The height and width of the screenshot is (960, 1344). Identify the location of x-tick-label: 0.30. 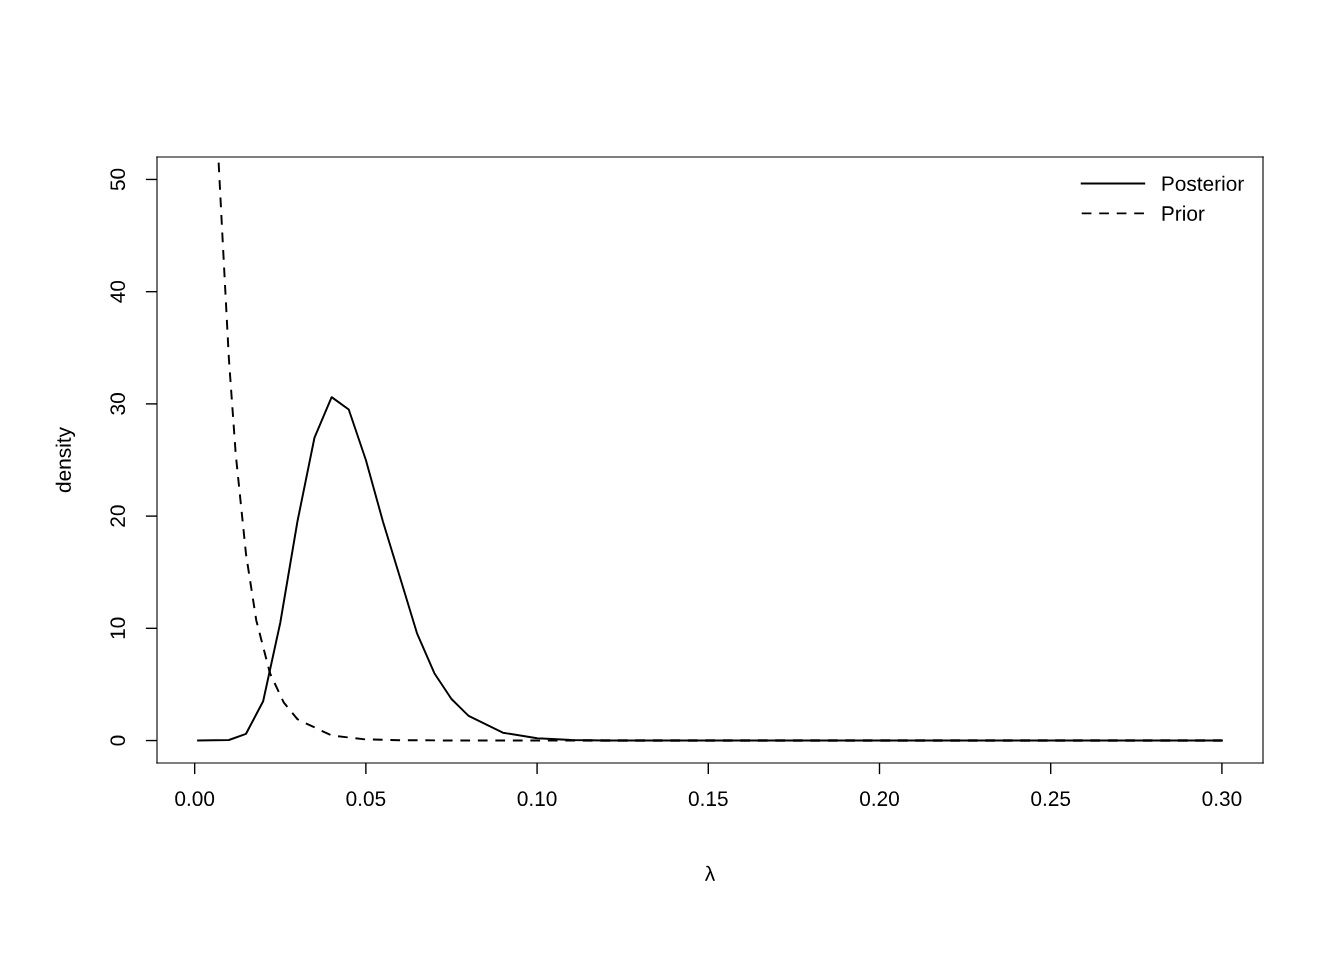
(1222, 799).